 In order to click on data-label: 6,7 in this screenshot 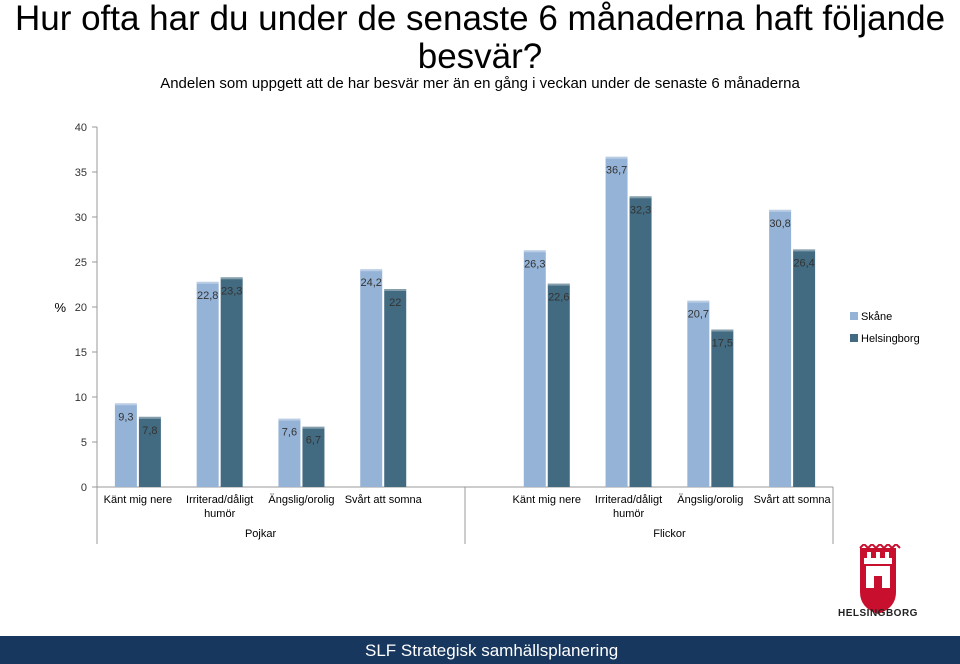, I will do `click(313, 441)`.